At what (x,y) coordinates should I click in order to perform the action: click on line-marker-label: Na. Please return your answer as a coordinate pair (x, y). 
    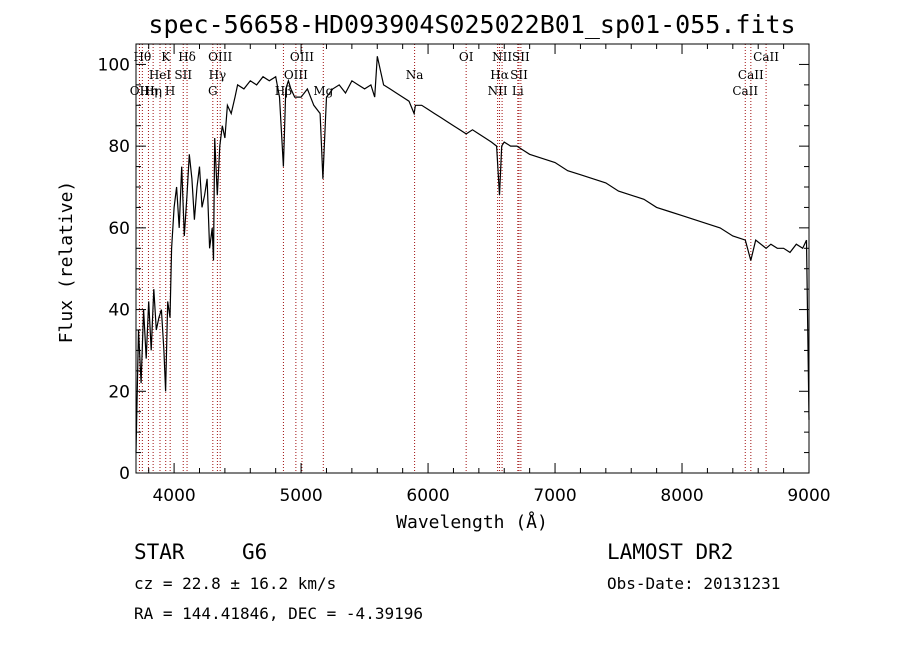
    Looking at the image, I should click on (415, 75).